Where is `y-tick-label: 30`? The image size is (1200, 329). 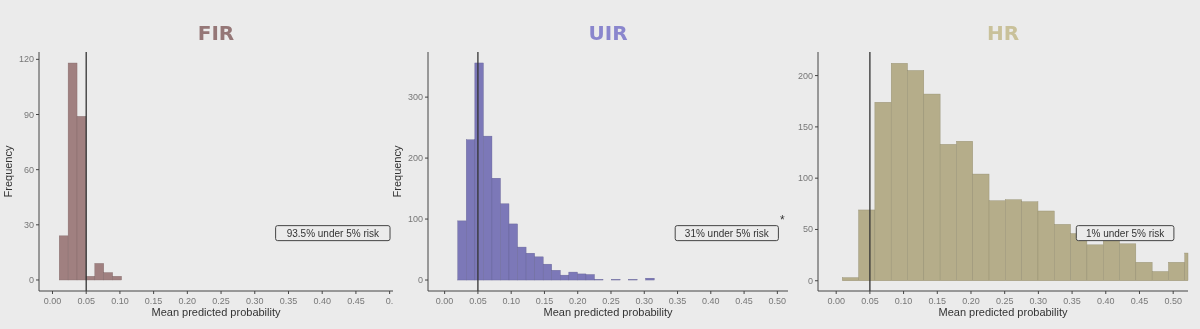
y-tick-label: 30 is located at coordinates (28, 224).